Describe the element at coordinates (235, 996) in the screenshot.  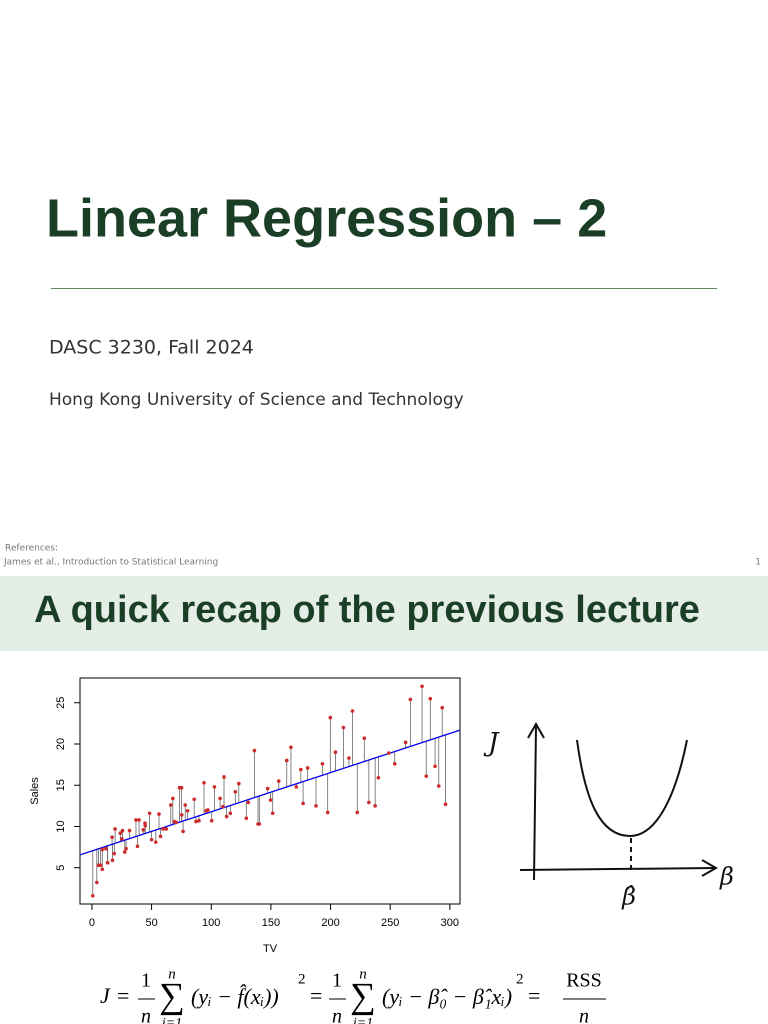
I see `formula-part: (yᵢ − f̂(xᵢ))` at that location.